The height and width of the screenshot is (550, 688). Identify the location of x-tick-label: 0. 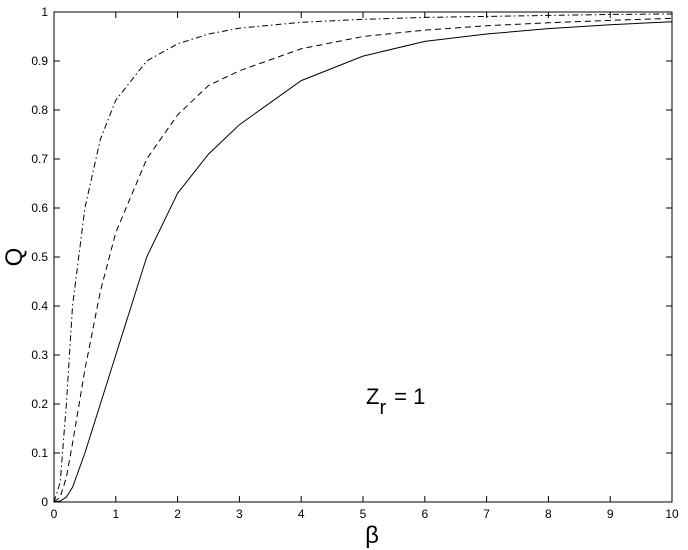
(54, 514).